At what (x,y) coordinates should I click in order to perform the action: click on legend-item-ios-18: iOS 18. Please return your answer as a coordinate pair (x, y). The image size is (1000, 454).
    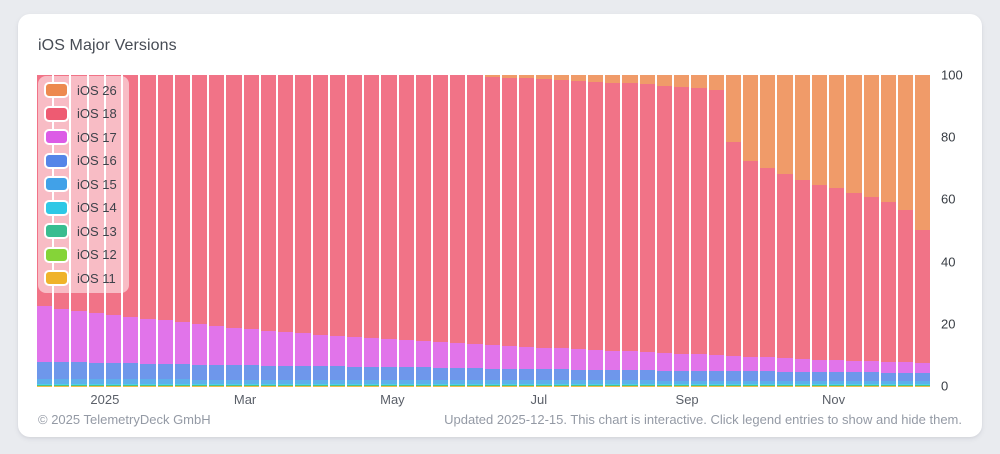
    Looking at the image, I should click on (80, 114).